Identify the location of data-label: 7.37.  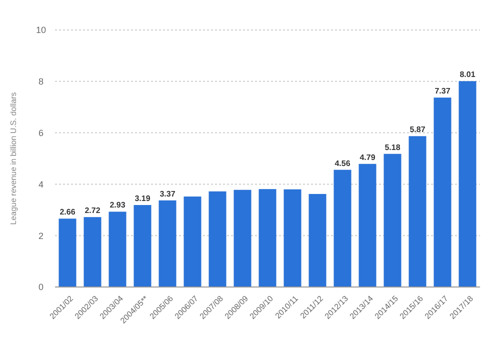
(442, 91).